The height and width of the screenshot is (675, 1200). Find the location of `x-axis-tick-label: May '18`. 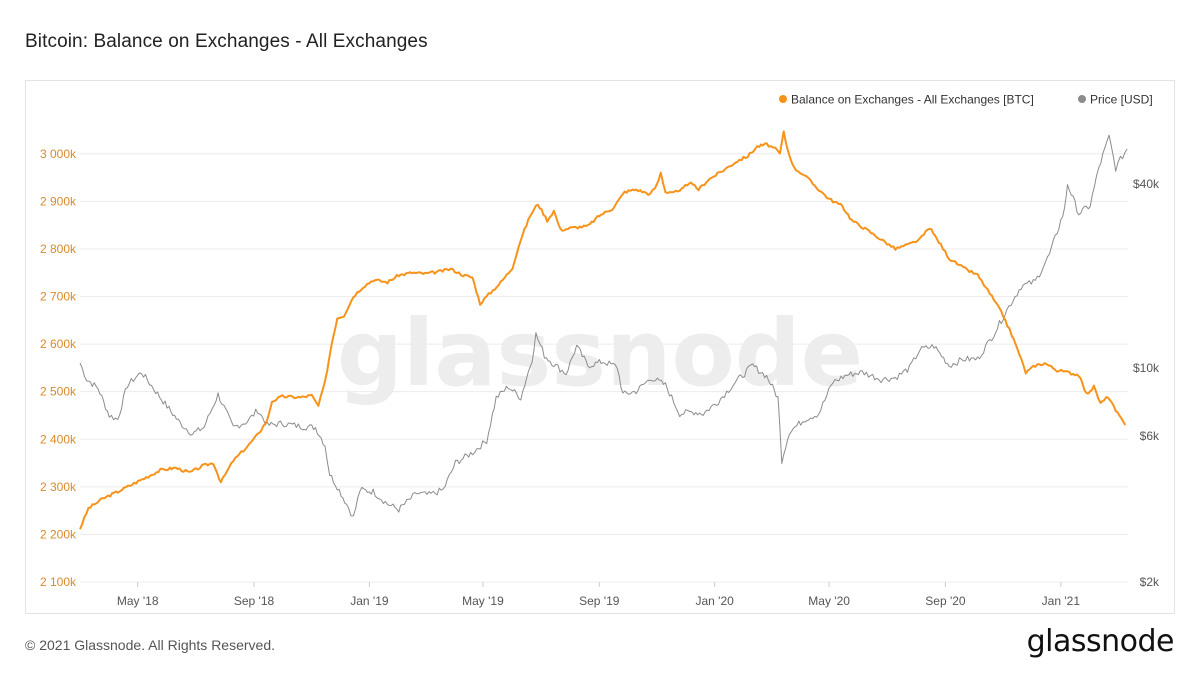

x-axis-tick-label: May '18 is located at coordinates (138, 601).